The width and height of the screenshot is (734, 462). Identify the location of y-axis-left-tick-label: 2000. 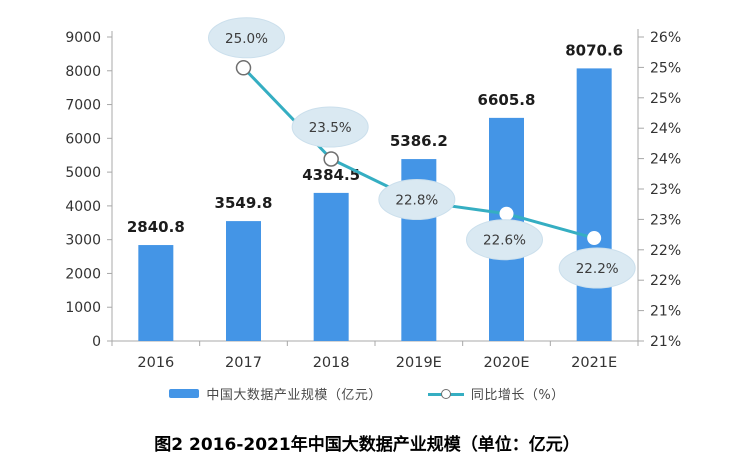
(83, 274).